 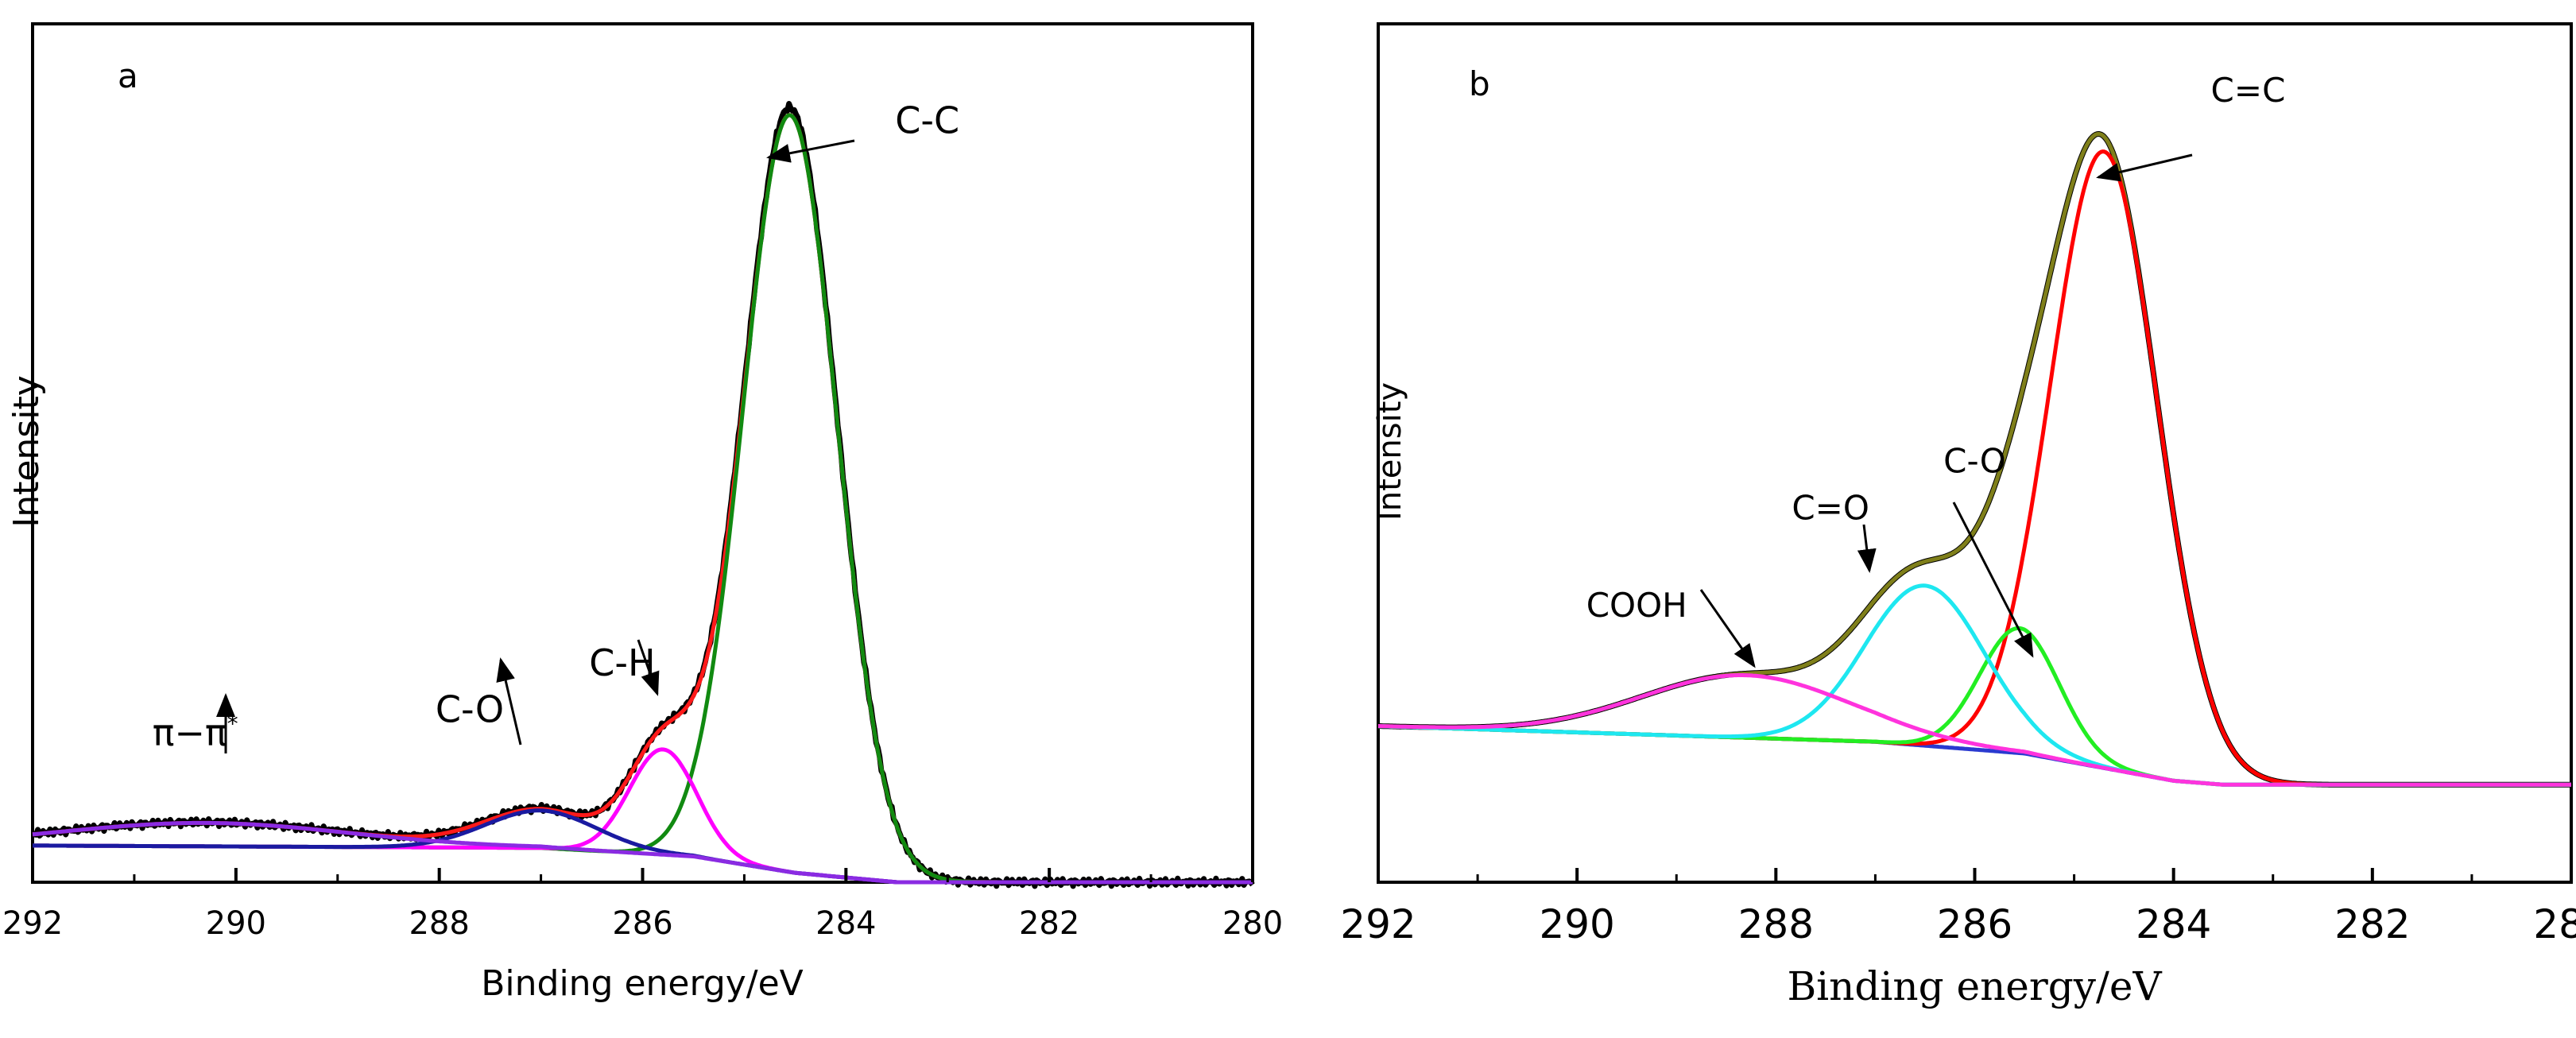 I want to click on series-c-o-b, so click(x=1975, y=706).